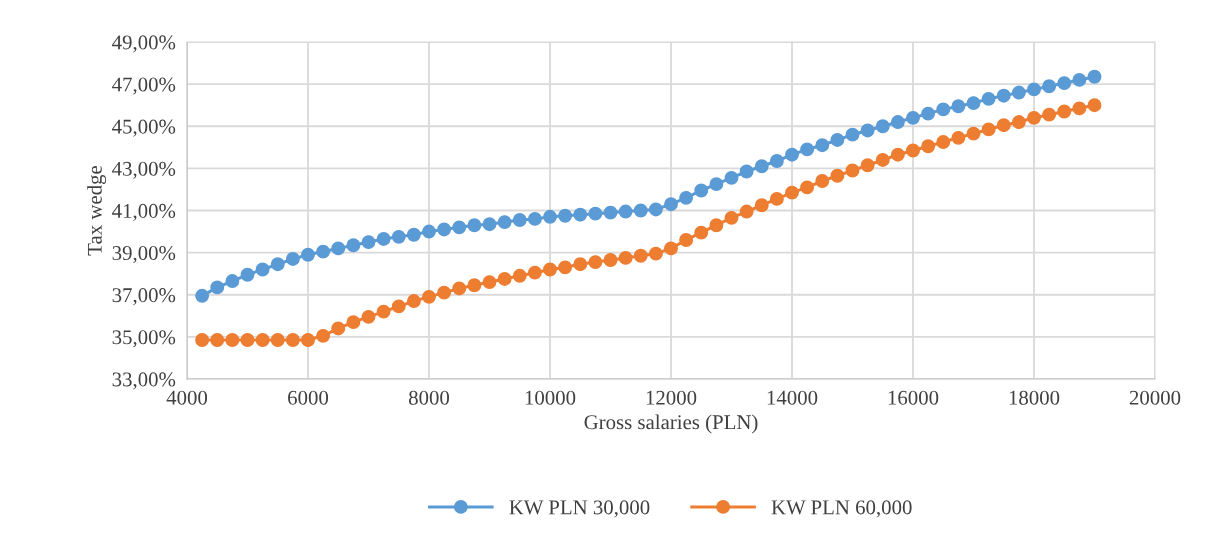 The width and height of the screenshot is (1205, 549). Describe the element at coordinates (187, 397) in the screenshot. I see `x-tick-label: 4000` at that location.